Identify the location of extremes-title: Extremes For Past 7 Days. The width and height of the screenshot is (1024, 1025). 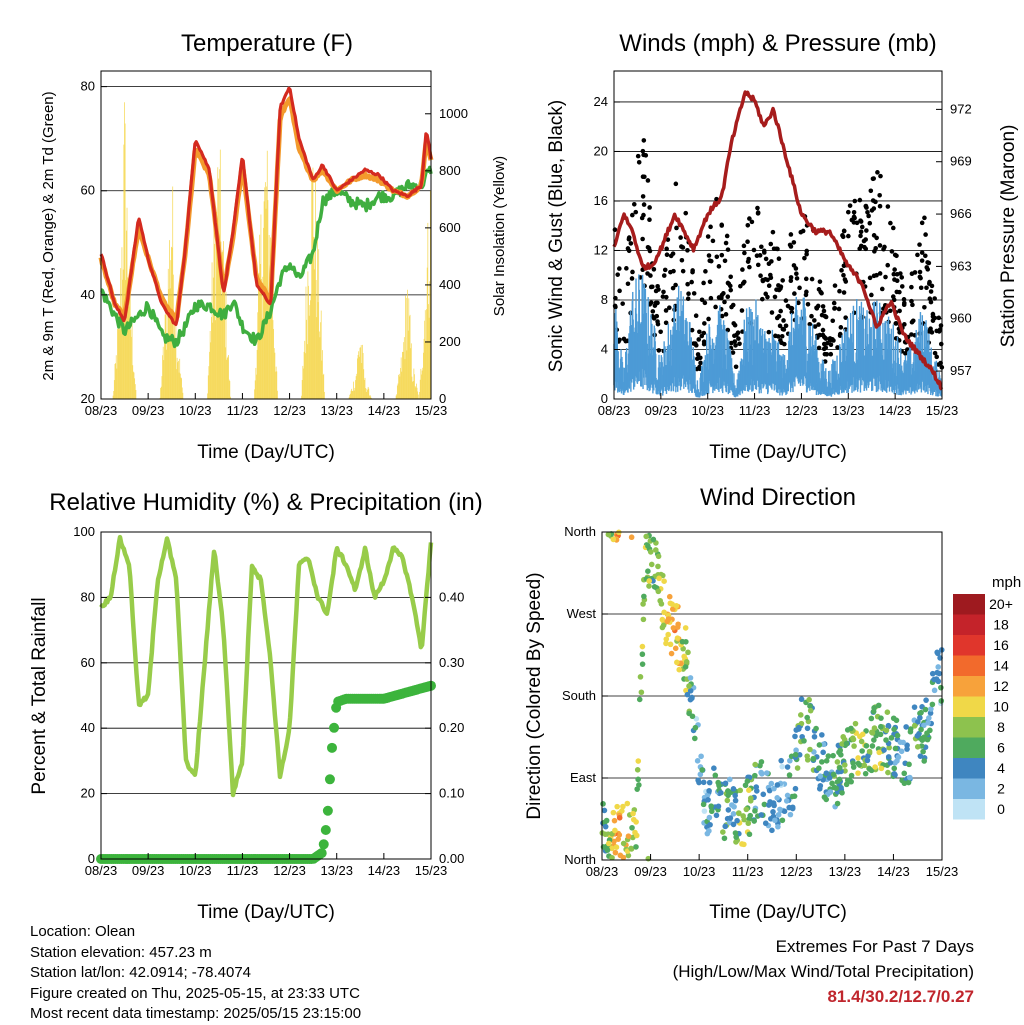
(874, 946).